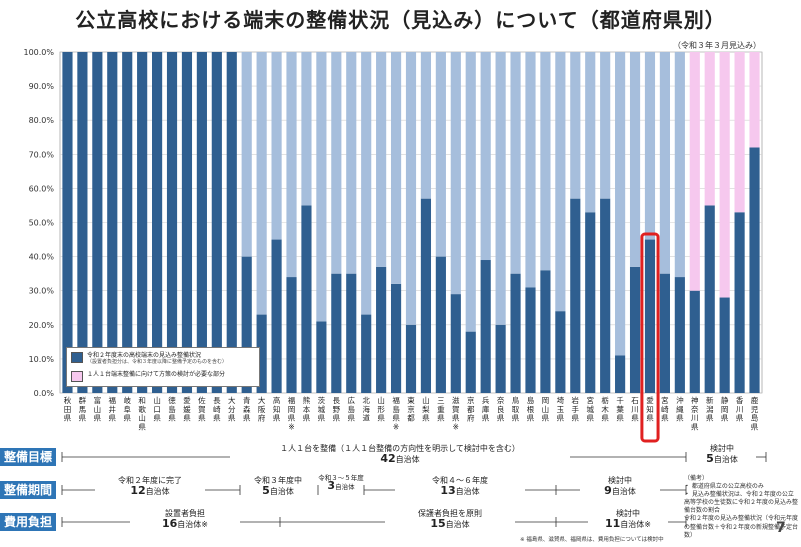 Image resolution: width=801 pixels, height=547 pixels. What do you see at coordinates (457, 524) in the screenshot?
I see `cost-guardian-unit: 自治体` at bounding box center [457, 524].